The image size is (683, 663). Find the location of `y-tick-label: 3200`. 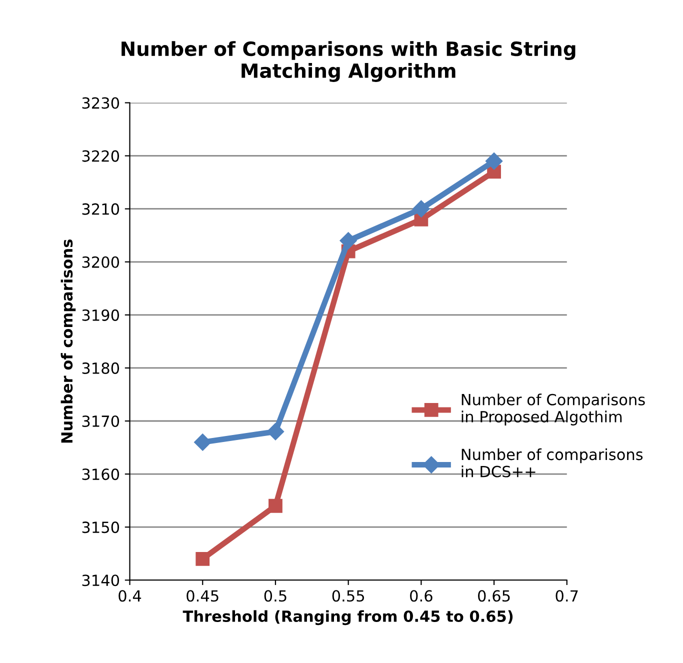

y-tick-label: 3200 is located at coordinates (101, 262).